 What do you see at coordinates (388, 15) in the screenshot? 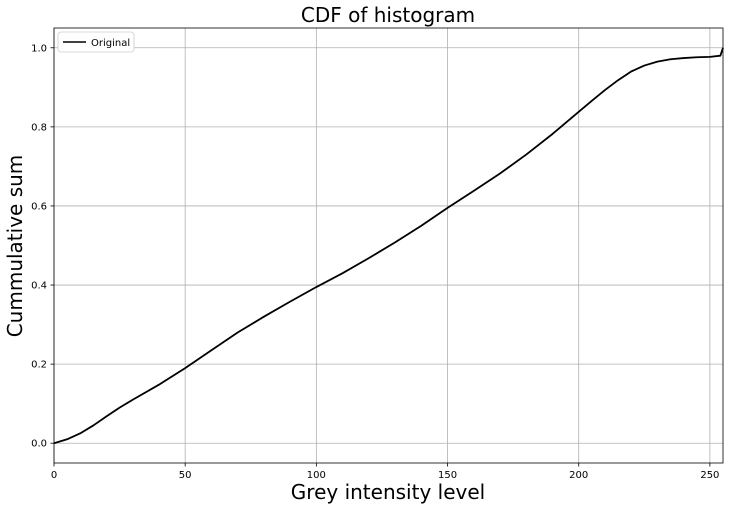
I see `chart-title: CDF of histogram` at bounding box center [388, 15].